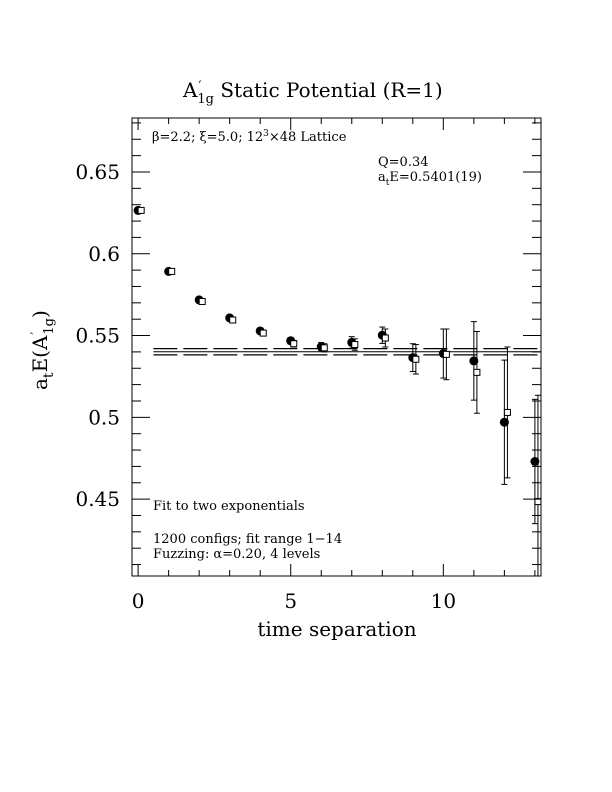 Image resolution: width=612 pixels, height=792 pixels. What do you see at coordinates (336, 629) in the screenshot?
I see `x-axis-label: time separation` at bounding box center [336, 629].